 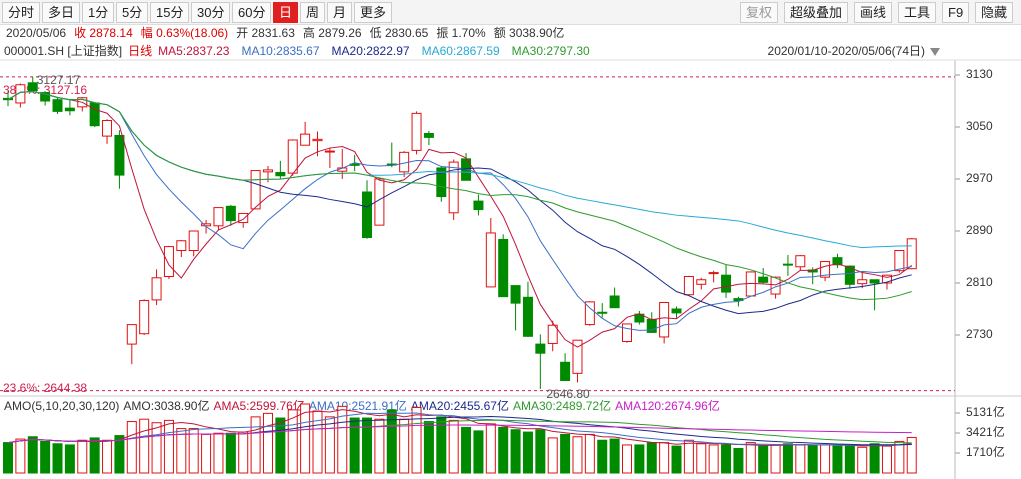 I want to click on tool-button: 隐藏, so click(x=994, y=12).